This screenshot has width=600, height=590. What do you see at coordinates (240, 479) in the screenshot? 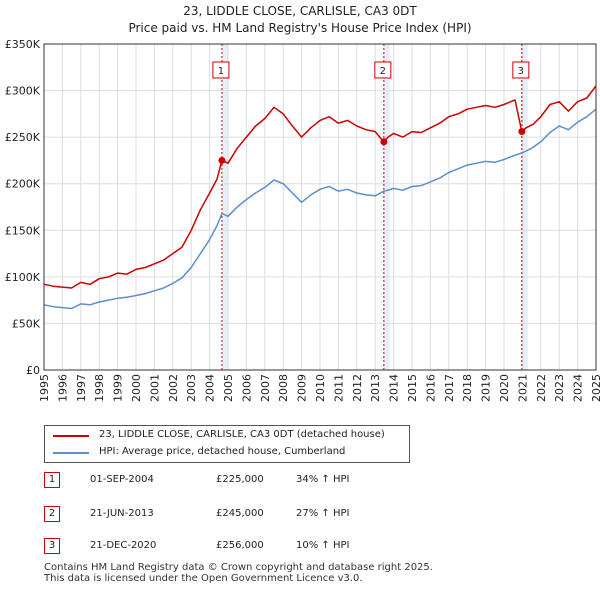
I see `sale-price: £225,000` at bounding box center [240, 479].